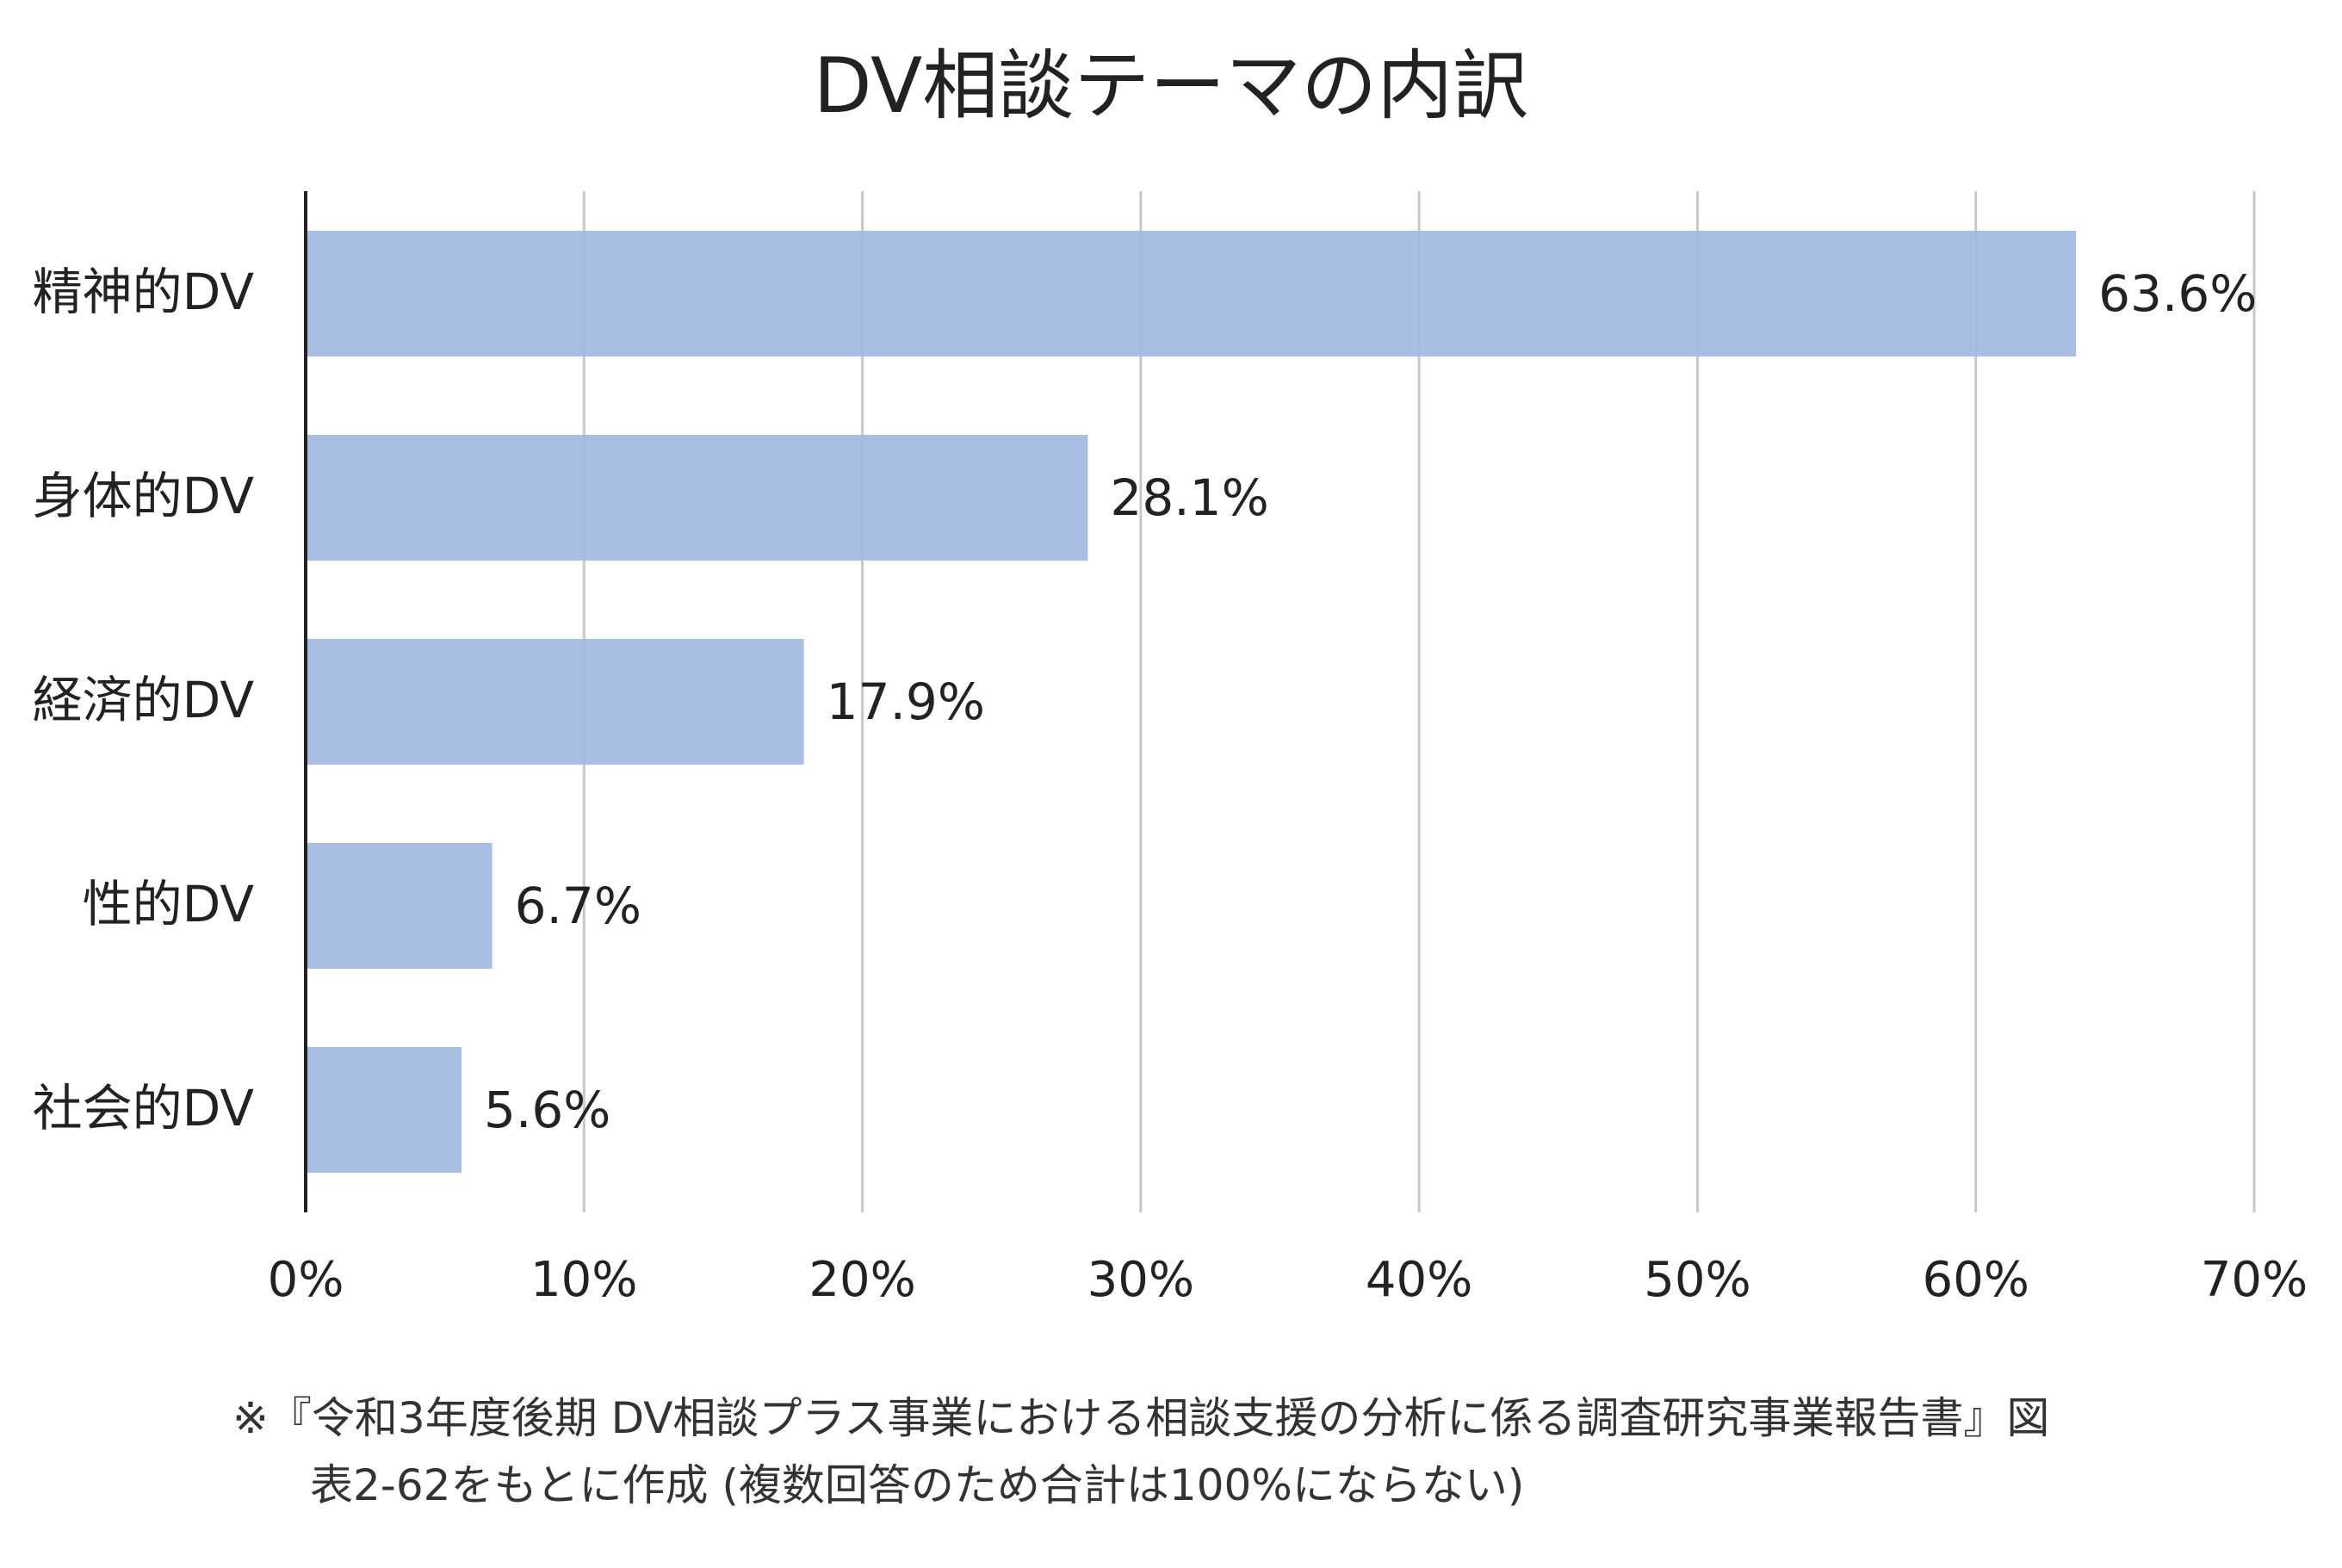  What do you see at coordinates (1141, 1280) in the screenshot?
I see `x-tick-label: 30%` at bounding box center [1141, 1280].